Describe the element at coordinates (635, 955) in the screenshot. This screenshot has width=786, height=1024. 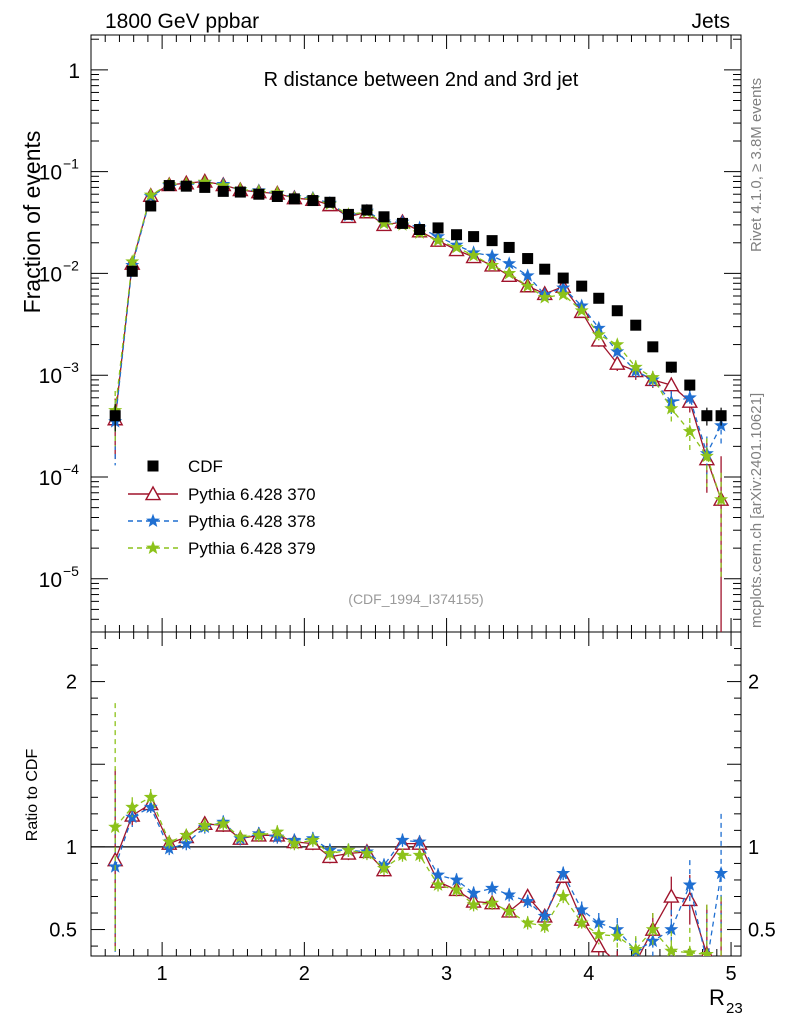
I see `series-0-ratio-point` at that location.